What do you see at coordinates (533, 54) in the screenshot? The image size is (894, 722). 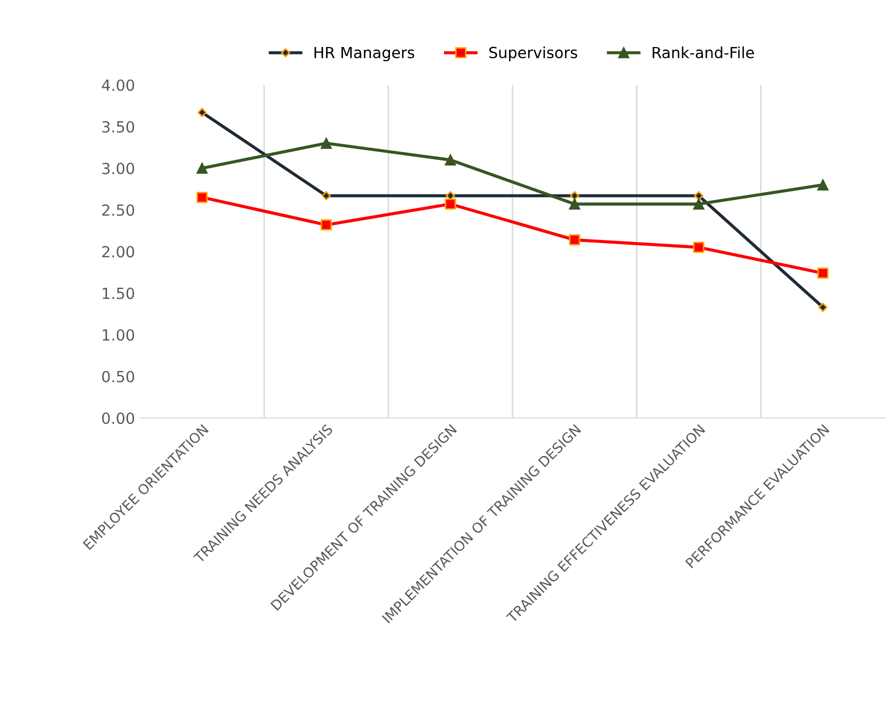 I see `legend-label: Supervisors` at bounding box center [533, 54].